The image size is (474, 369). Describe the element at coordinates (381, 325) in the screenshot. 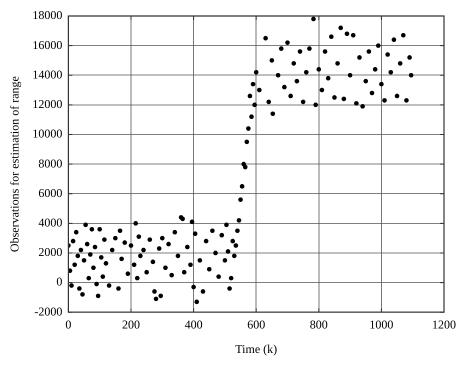

I see `x-tick-label: 1000` at that location.